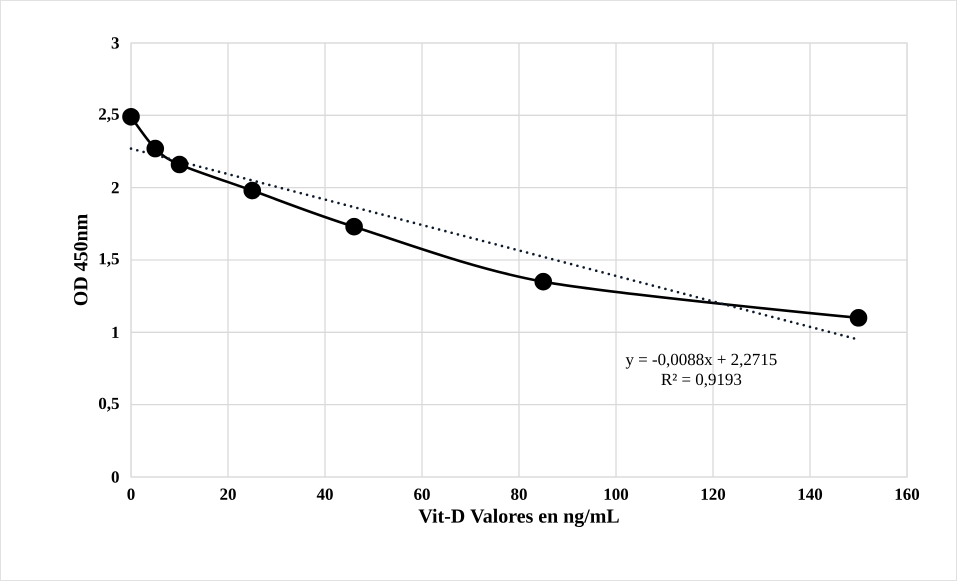  Describe the element at coordinates (109, 115) in the screenshot. I see `y-tick-label: 2,5` at that location.